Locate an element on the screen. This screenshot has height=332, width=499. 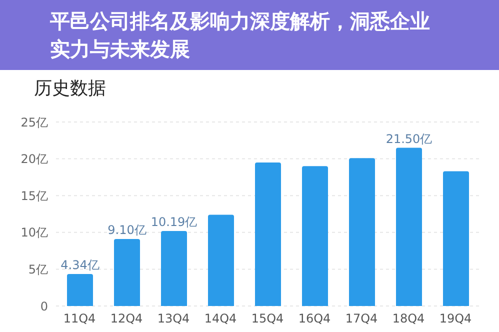
x-tick-label: 12Q4 is located at coordinates (126, 319).